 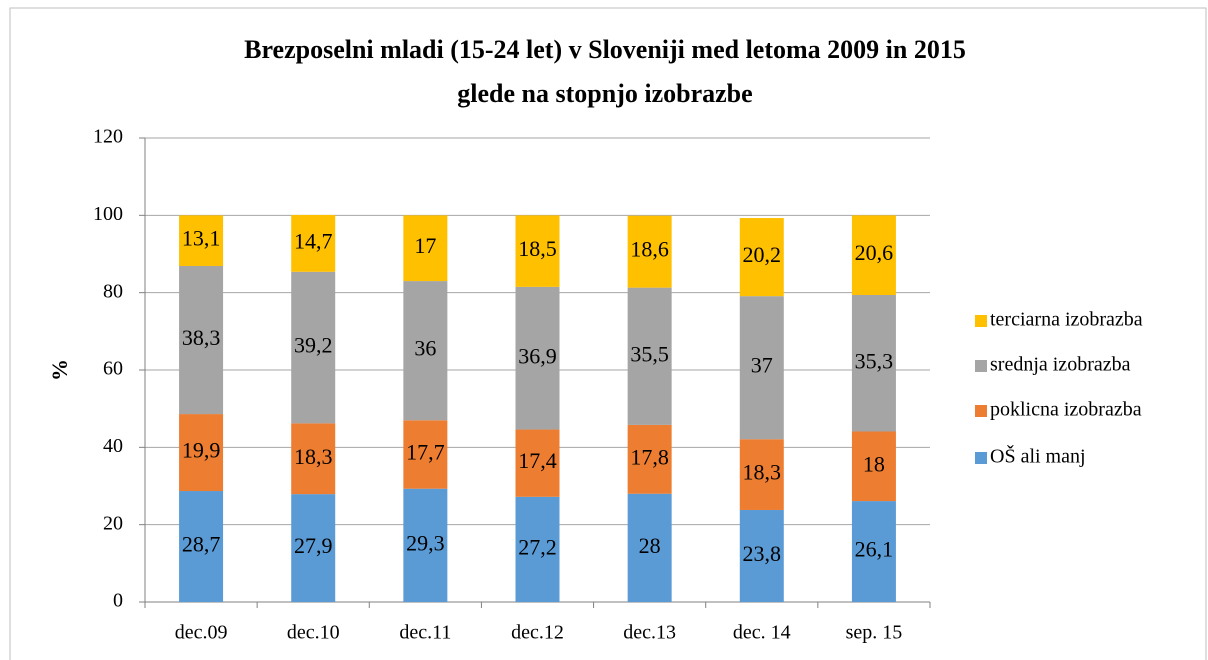 What do you see at coordinates (604, 93) in the screenshot?
I see `chart-subtitle: glede na stopnjo izobrazbe` at bounding box center [604, 93].